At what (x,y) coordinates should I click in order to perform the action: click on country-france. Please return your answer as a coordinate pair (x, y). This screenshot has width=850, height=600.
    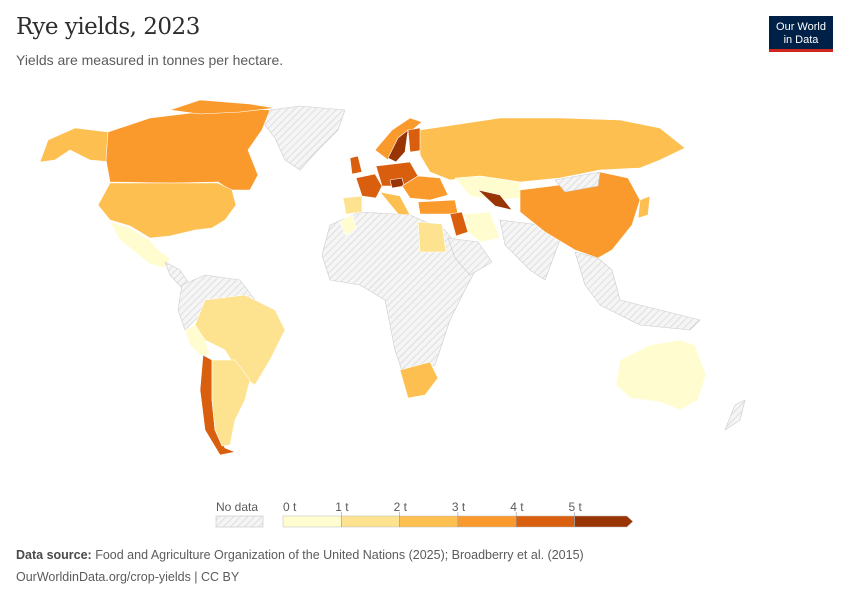
    Looking at the image, I should click on (369, 186).